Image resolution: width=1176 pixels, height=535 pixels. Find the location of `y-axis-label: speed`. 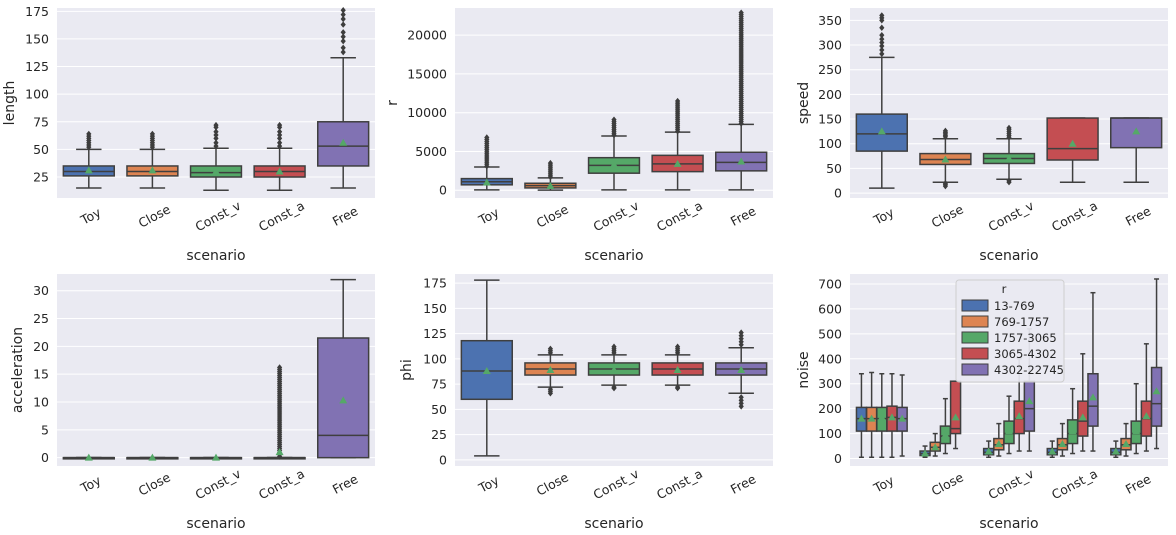

y-axis-label: speed is located at coordinates (804, 103).